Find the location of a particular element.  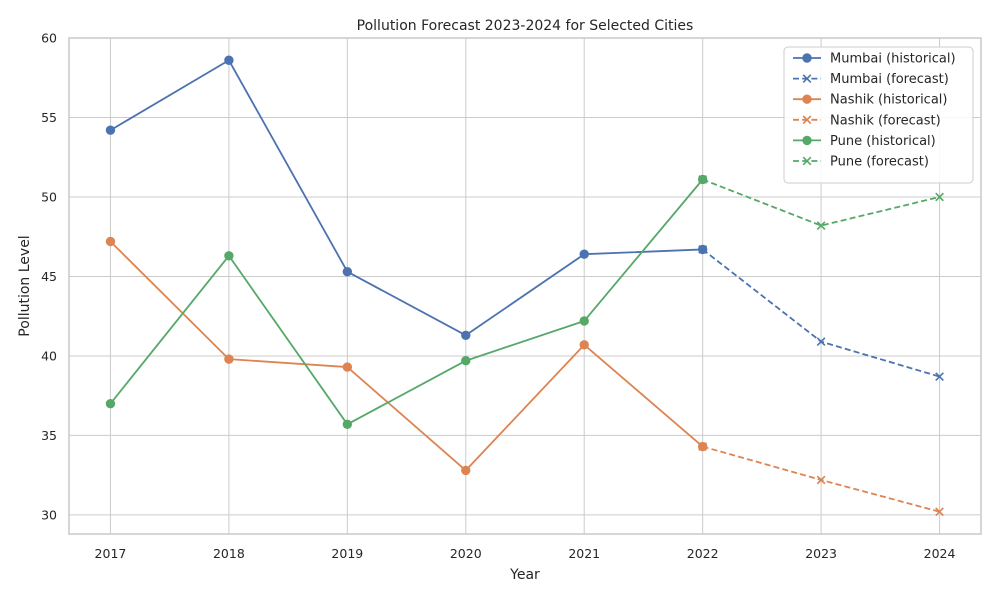

y-tick-label: 40 is located at coordinates (49, 355).